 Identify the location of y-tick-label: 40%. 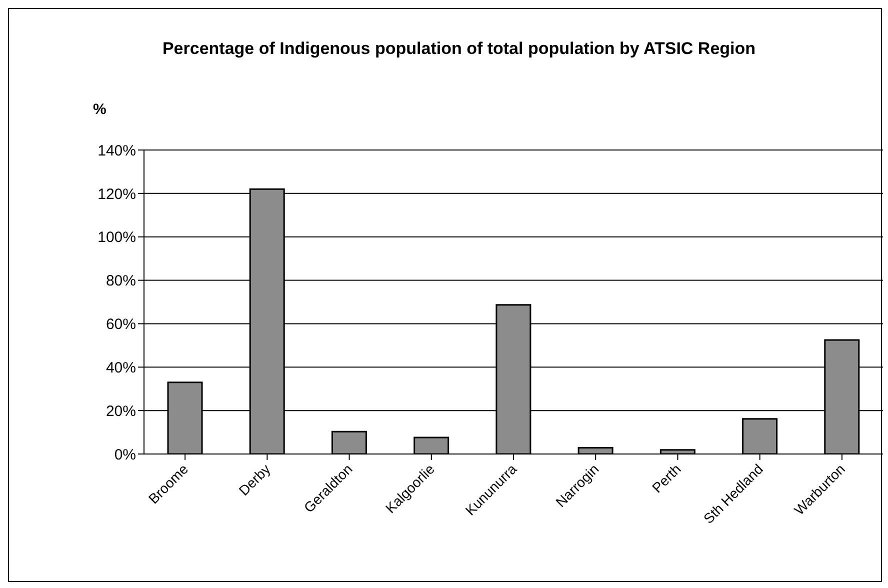
(121, 367).